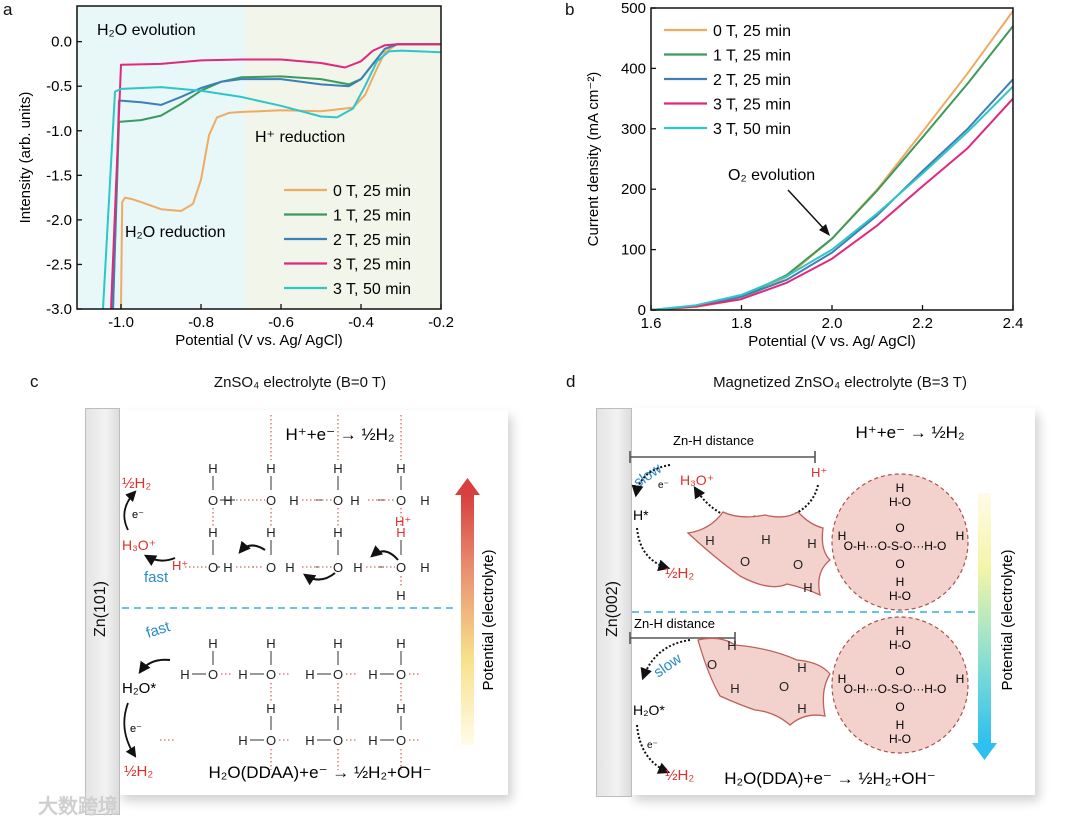 Image resolution: width=1080 pixels, height=822 pixels. I want to click on zn-electrode-c, so click(102, 611).